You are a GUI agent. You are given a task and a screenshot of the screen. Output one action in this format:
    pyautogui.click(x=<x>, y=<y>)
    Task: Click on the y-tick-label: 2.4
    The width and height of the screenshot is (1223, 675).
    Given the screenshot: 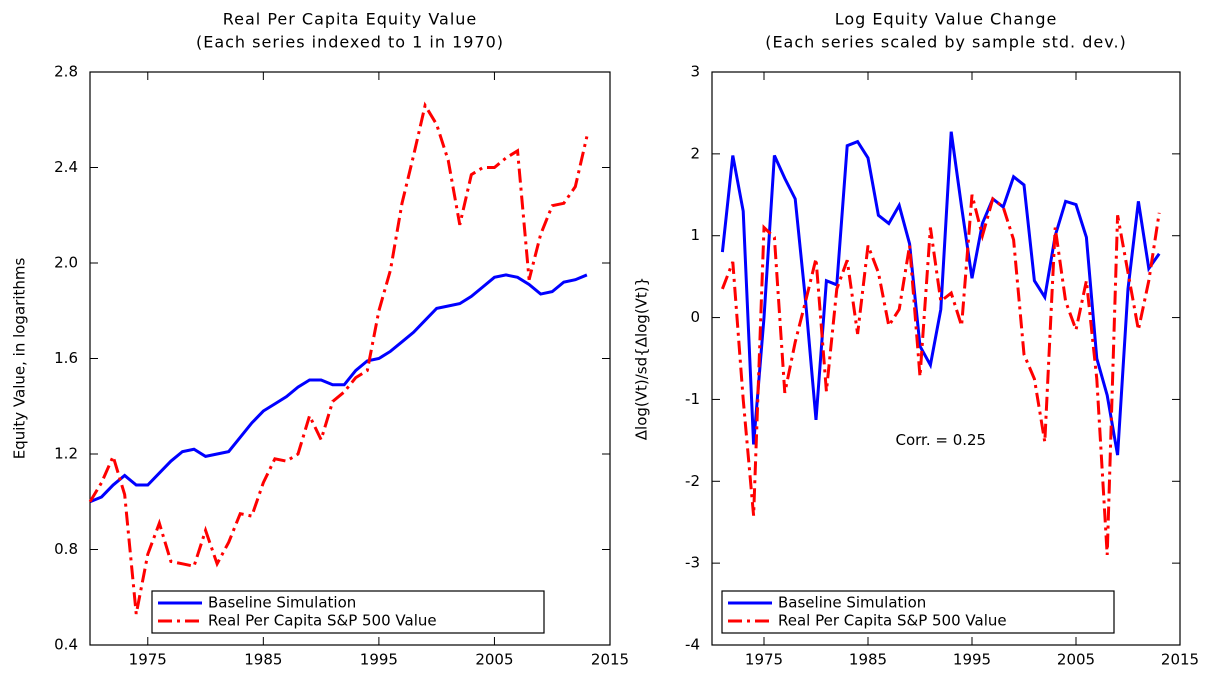 What is the action you would take?
    pyautogui.click(x=66, y=167)
    